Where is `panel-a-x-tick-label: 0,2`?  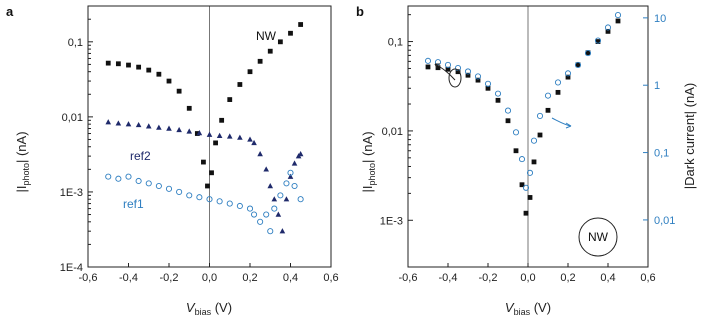 panel-a-x-tick-label: 0,2 is located at coordinates (249, 278).